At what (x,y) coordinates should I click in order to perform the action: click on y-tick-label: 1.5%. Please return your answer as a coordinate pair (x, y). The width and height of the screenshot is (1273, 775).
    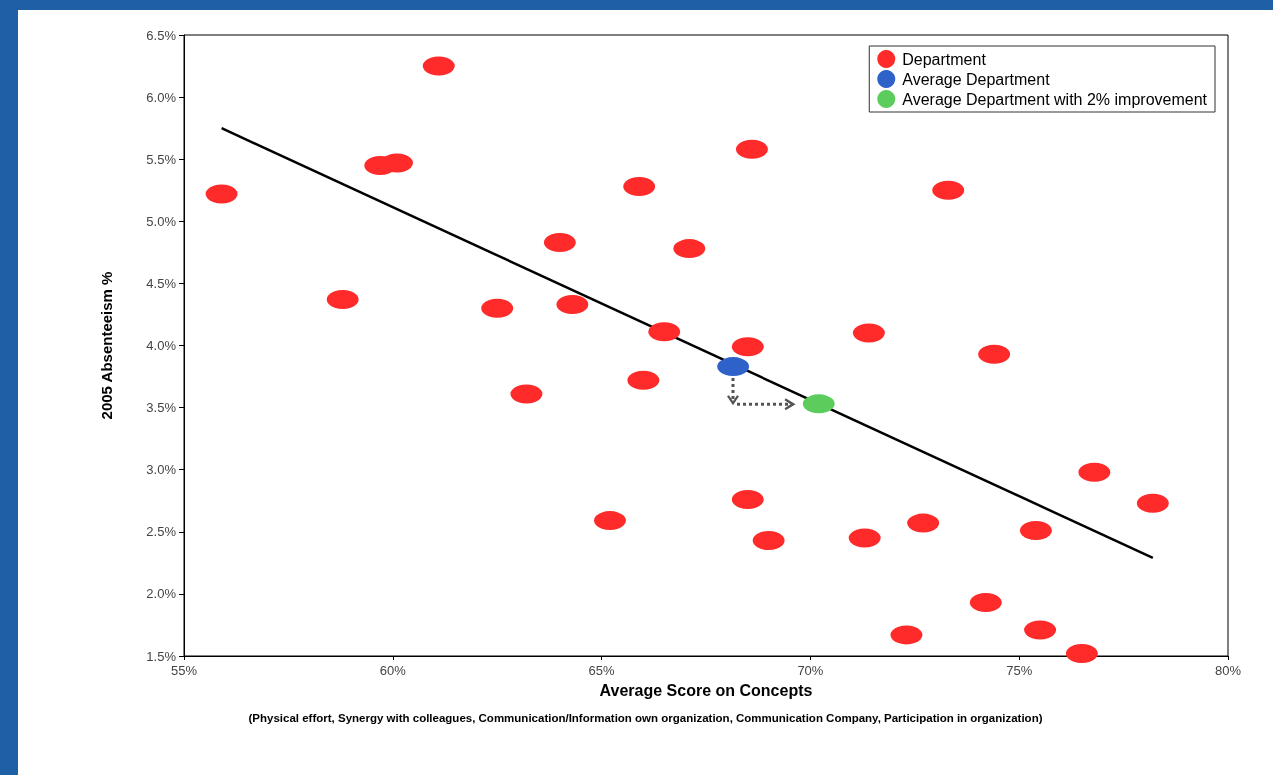
    Looking at the image, I should click on (161, 656).